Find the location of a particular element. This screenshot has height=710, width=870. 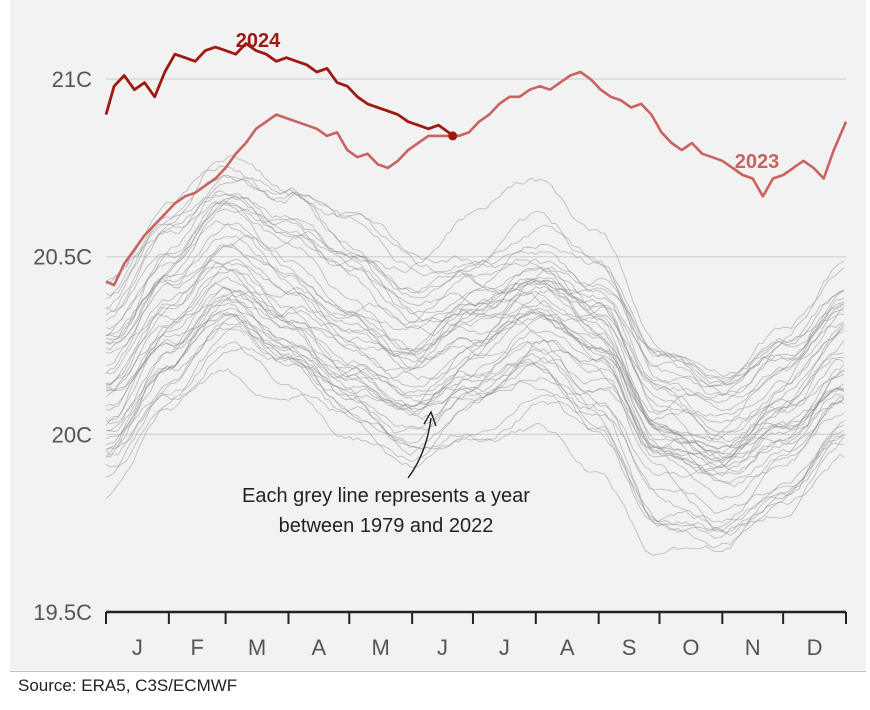

x-tick-label: F is located at coordinates (197, 647).